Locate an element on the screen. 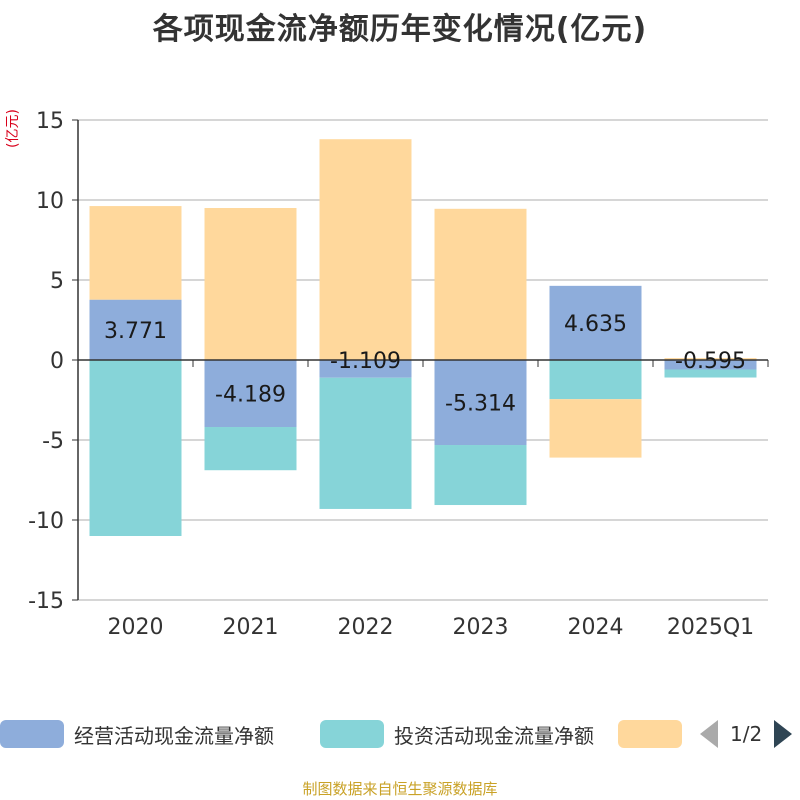 This screenshot has width=800, height=800. data-label: -5.314 is located at coordinates (480, 404).